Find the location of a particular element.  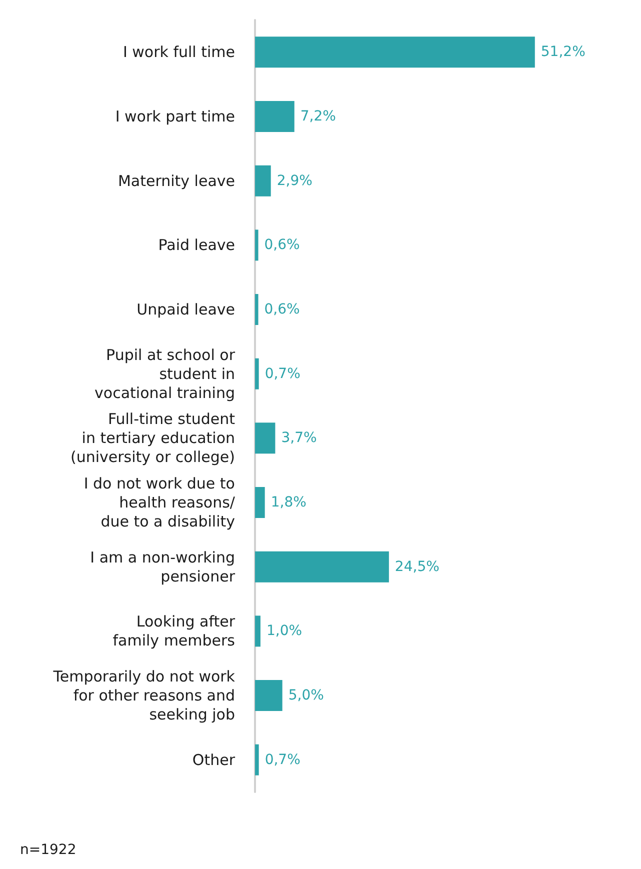

y-tick-label: Unpaid leave is located at coordinates (185, 309).